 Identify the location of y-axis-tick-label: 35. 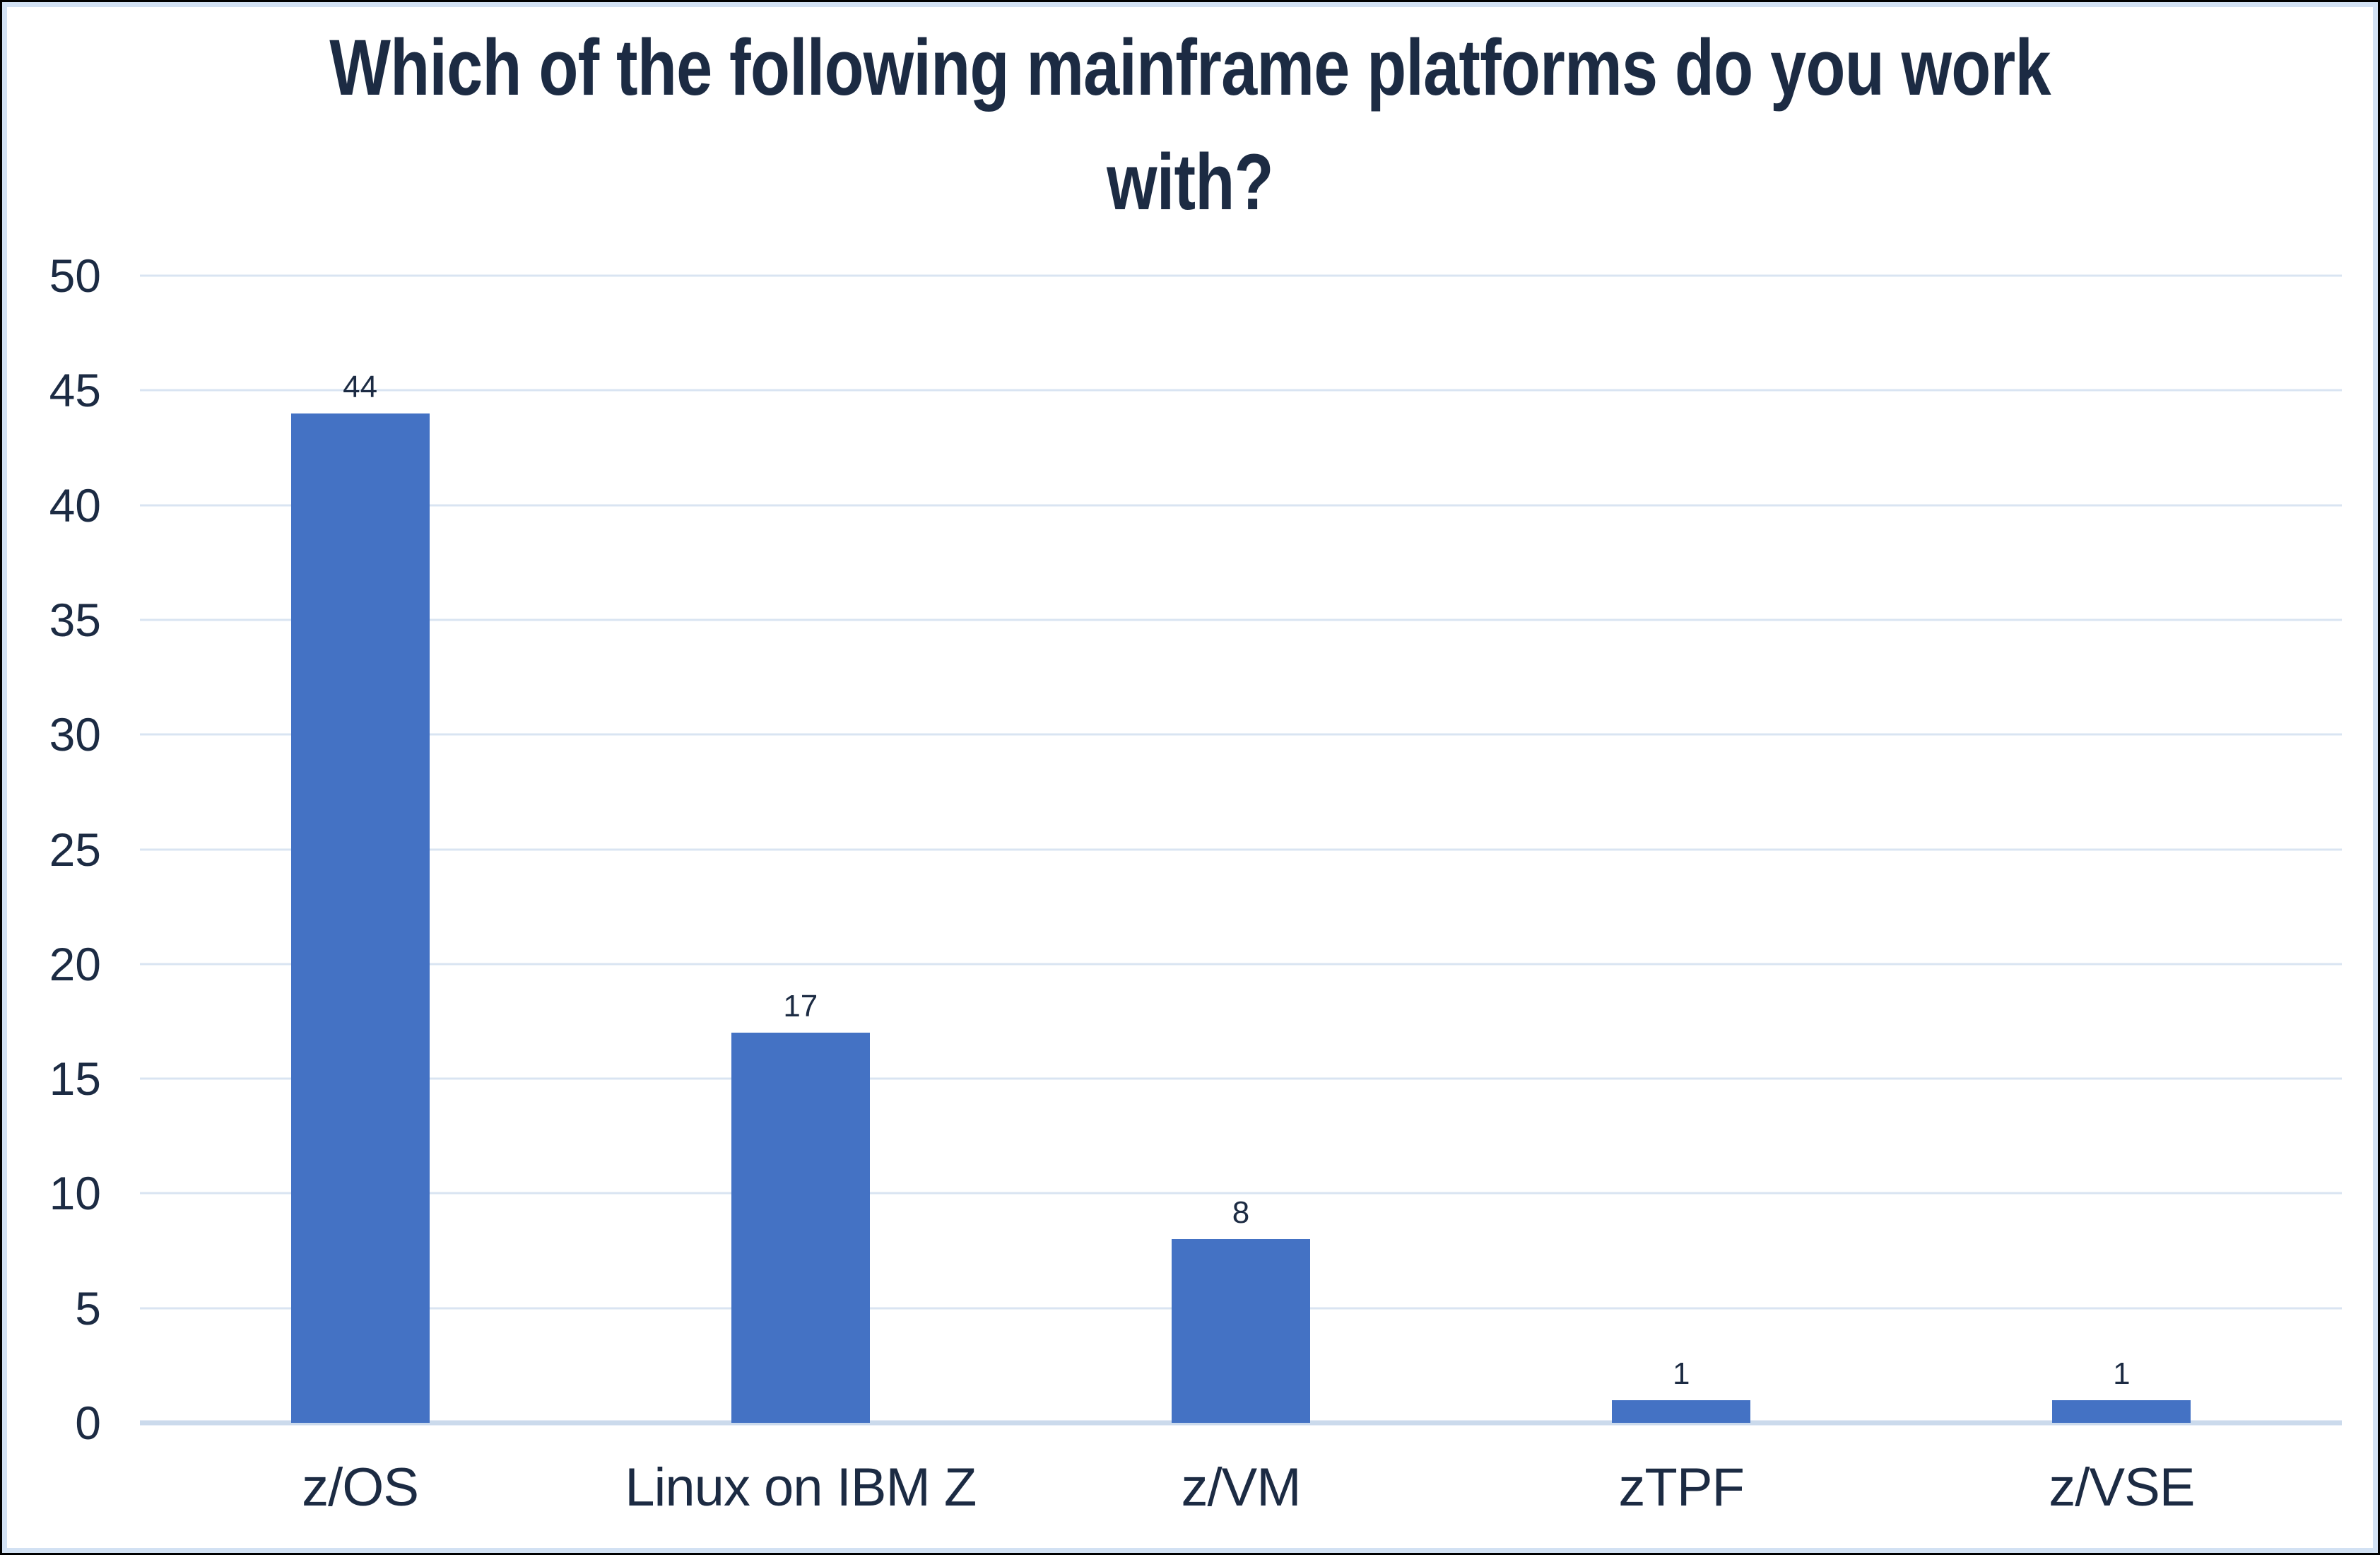
(75, 619).